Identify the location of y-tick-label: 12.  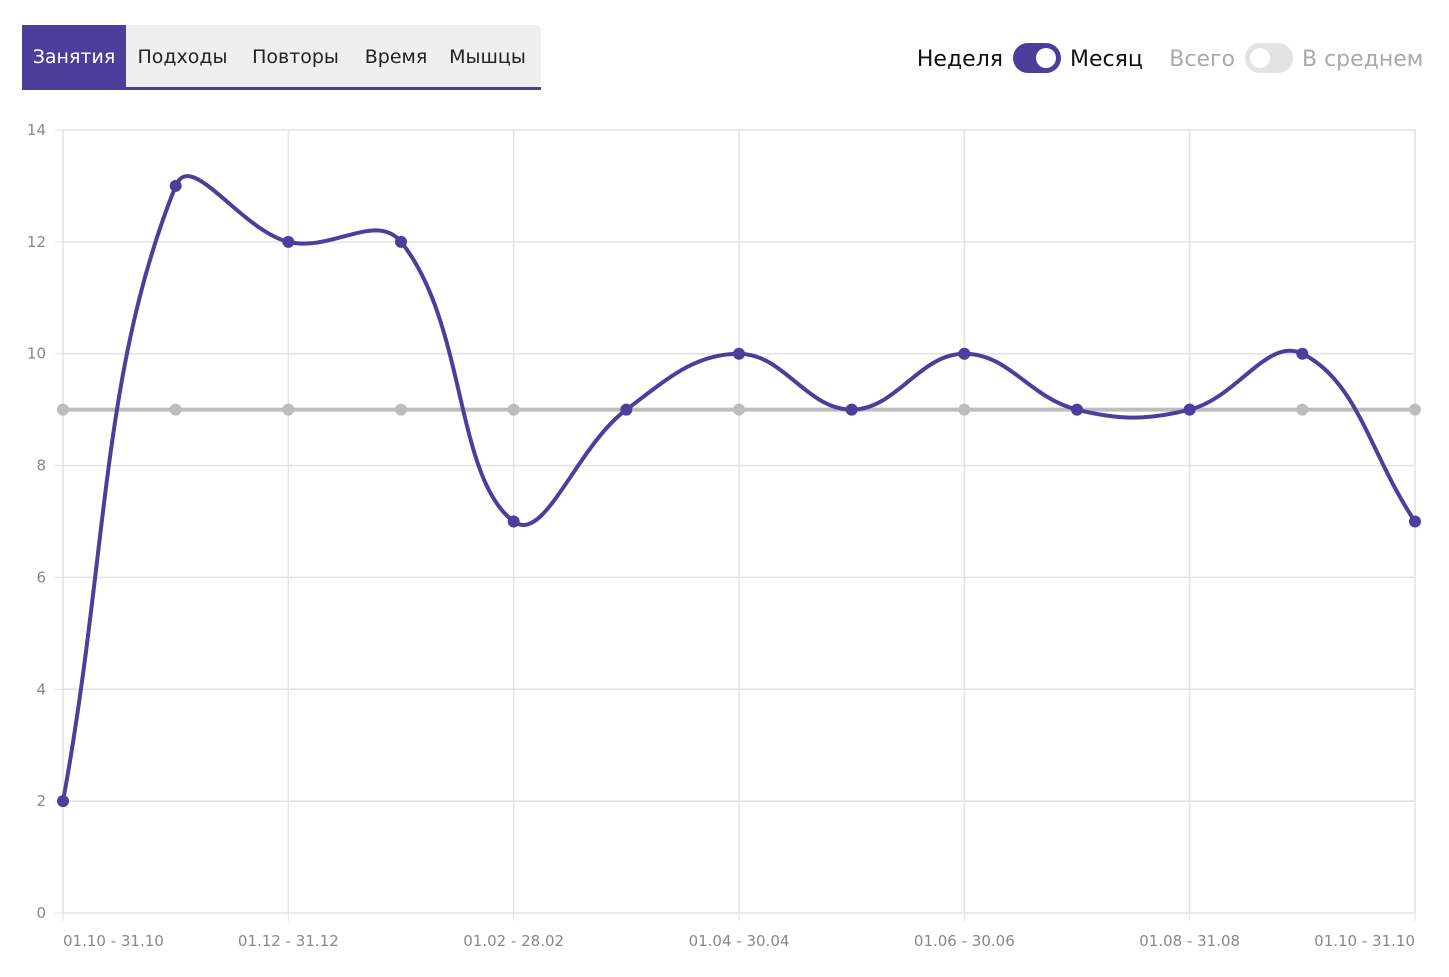
(36, 242).